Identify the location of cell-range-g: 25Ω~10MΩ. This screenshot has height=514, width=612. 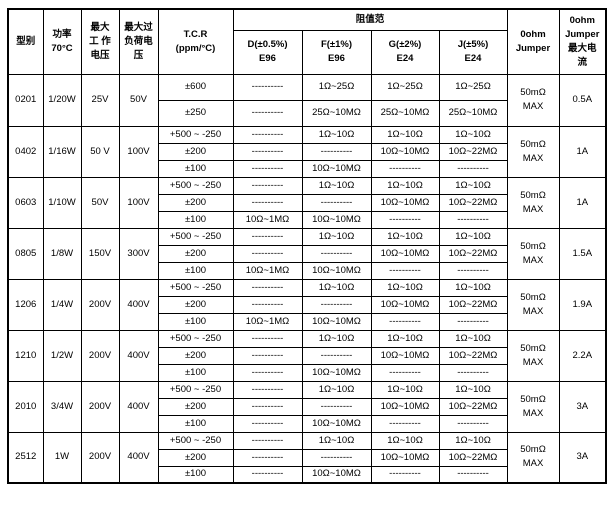
(405, 113).